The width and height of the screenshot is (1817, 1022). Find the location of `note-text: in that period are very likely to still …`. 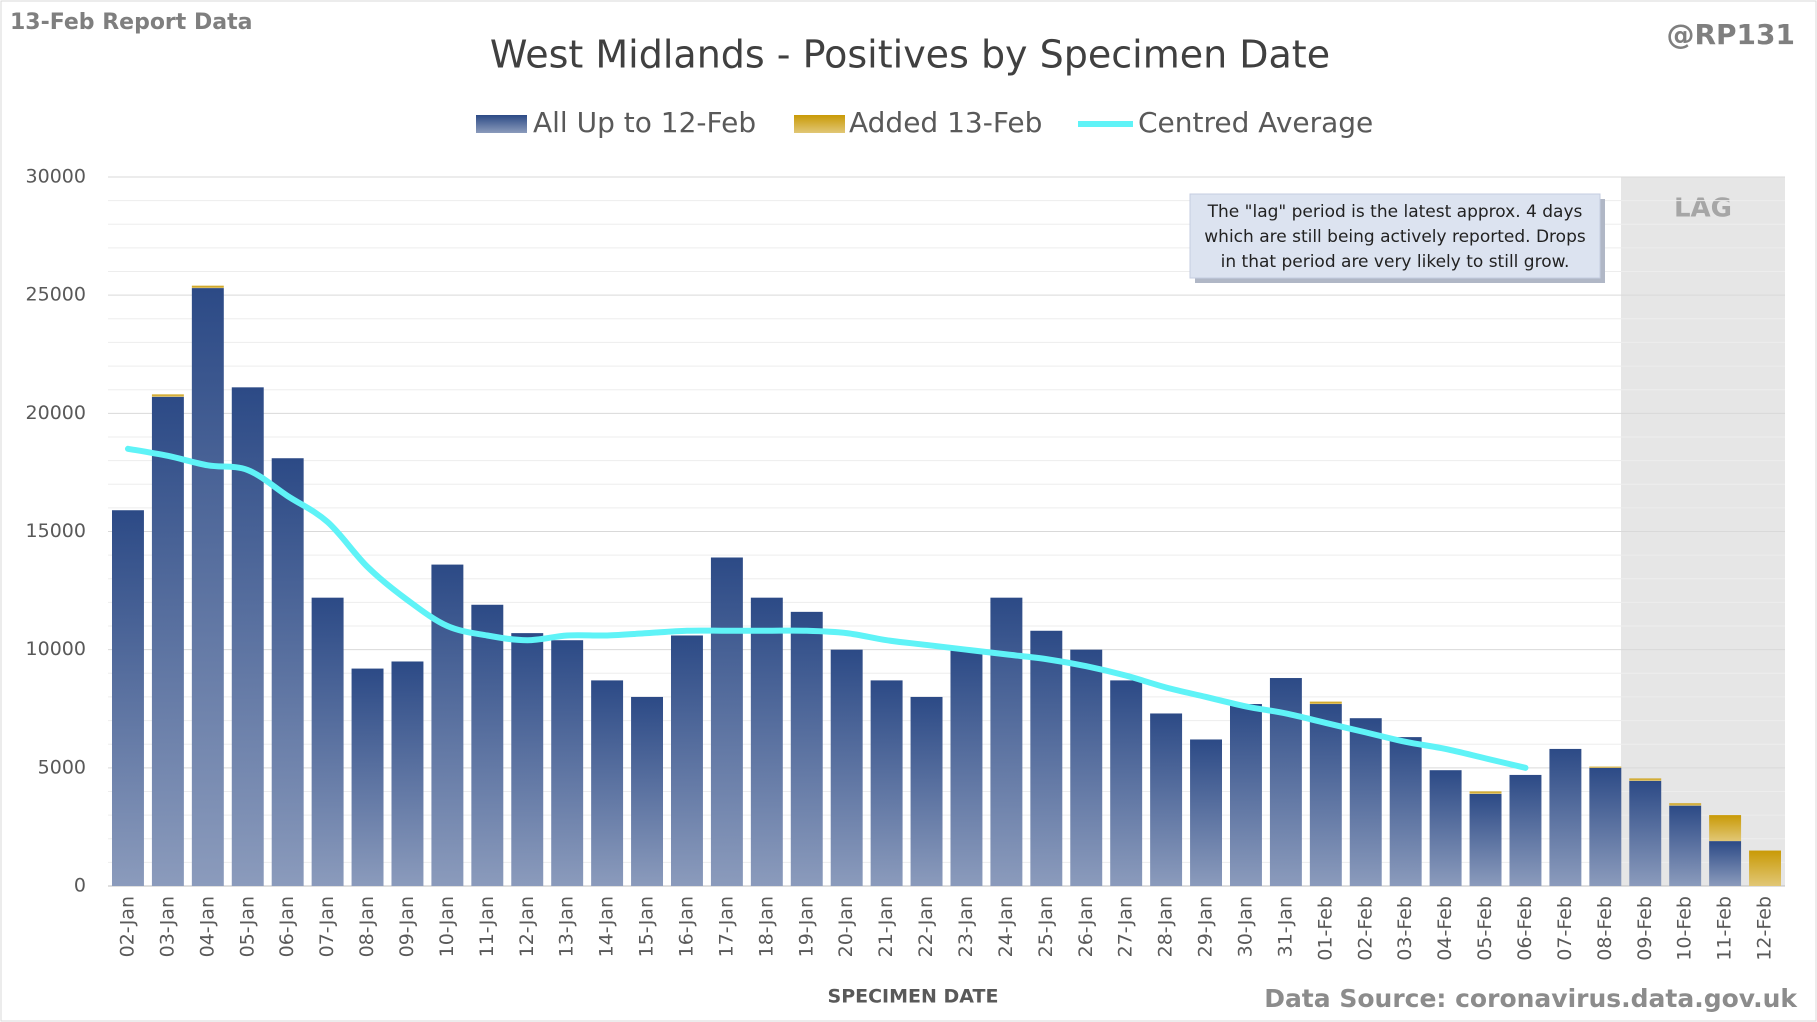

note-text: in that period are very likely to still … is located at coordinates (1395, 262).